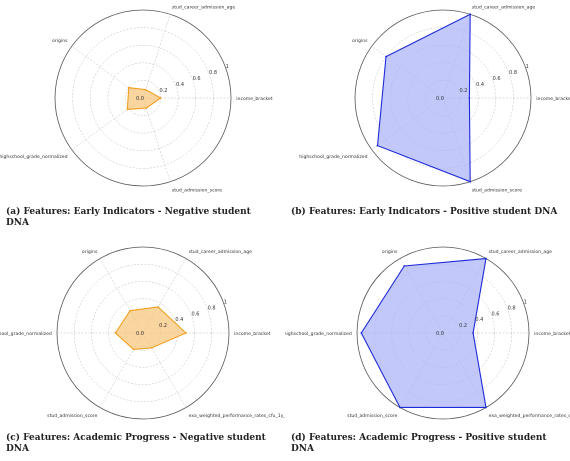 The image size is (570, 461). Describe the element at coordinates (423, 98) in the screenshot. I see `series-polygon-b` at that location.